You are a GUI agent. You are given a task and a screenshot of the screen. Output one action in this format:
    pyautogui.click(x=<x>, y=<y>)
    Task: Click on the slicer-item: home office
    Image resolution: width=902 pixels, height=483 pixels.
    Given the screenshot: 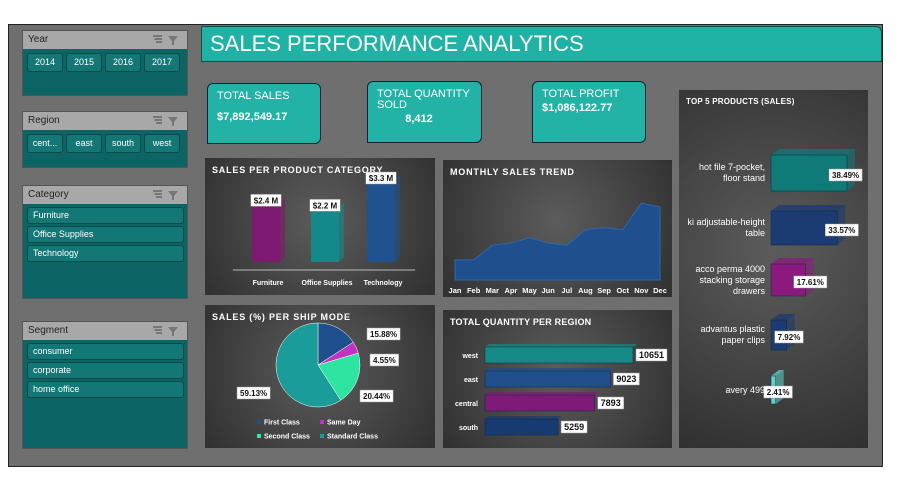 What is the action you would take?
    pyautogui.click(x=105, y=389)
    